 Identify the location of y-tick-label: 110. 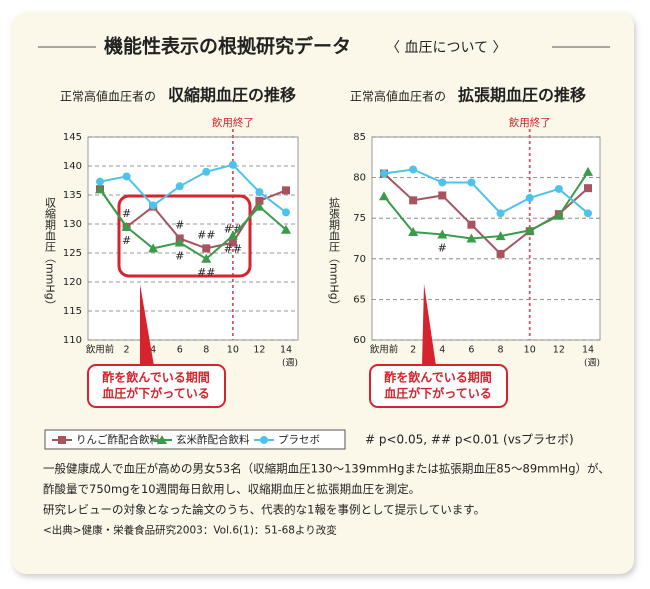
(72, 340).